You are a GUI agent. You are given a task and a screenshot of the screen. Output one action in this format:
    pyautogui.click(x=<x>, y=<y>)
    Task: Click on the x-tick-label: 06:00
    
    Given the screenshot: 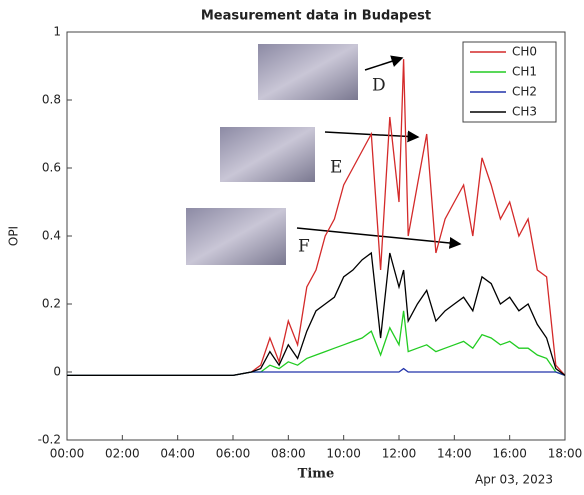 What is the action you would take?
    pyautogui.click(x=233, y=454)
    